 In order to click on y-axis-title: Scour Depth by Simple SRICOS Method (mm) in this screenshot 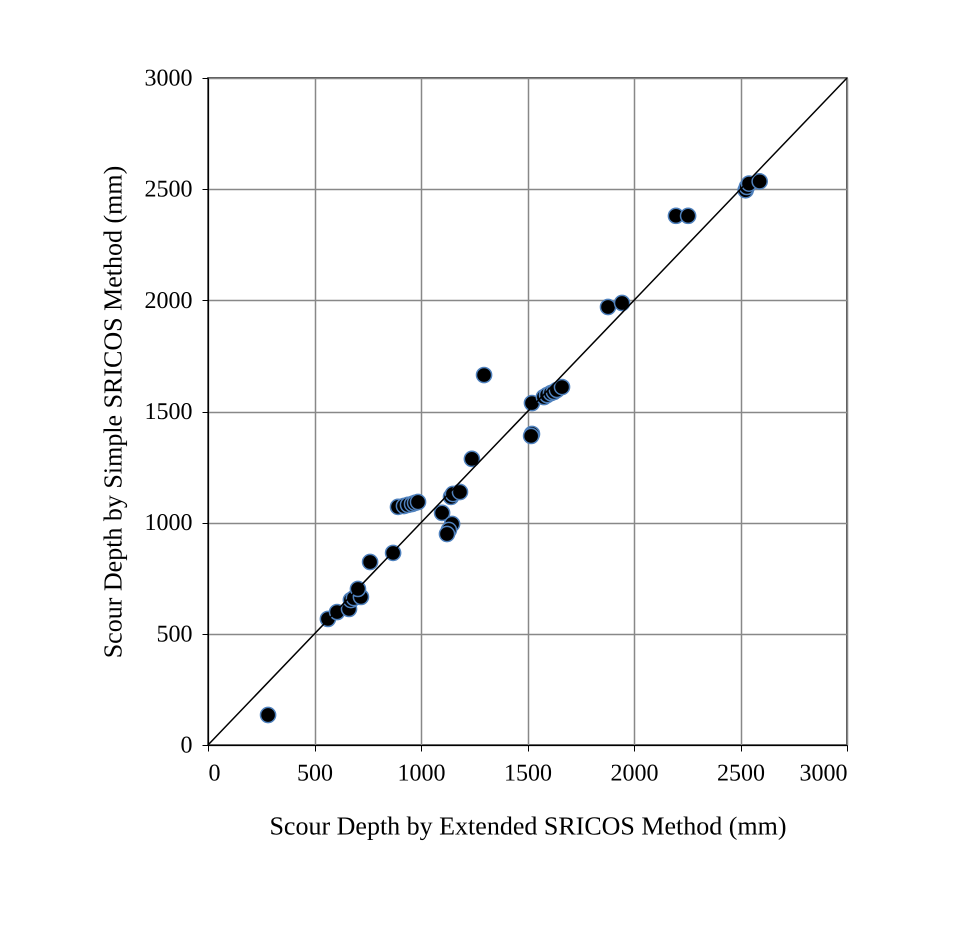, I will do `click(113, 412)`.